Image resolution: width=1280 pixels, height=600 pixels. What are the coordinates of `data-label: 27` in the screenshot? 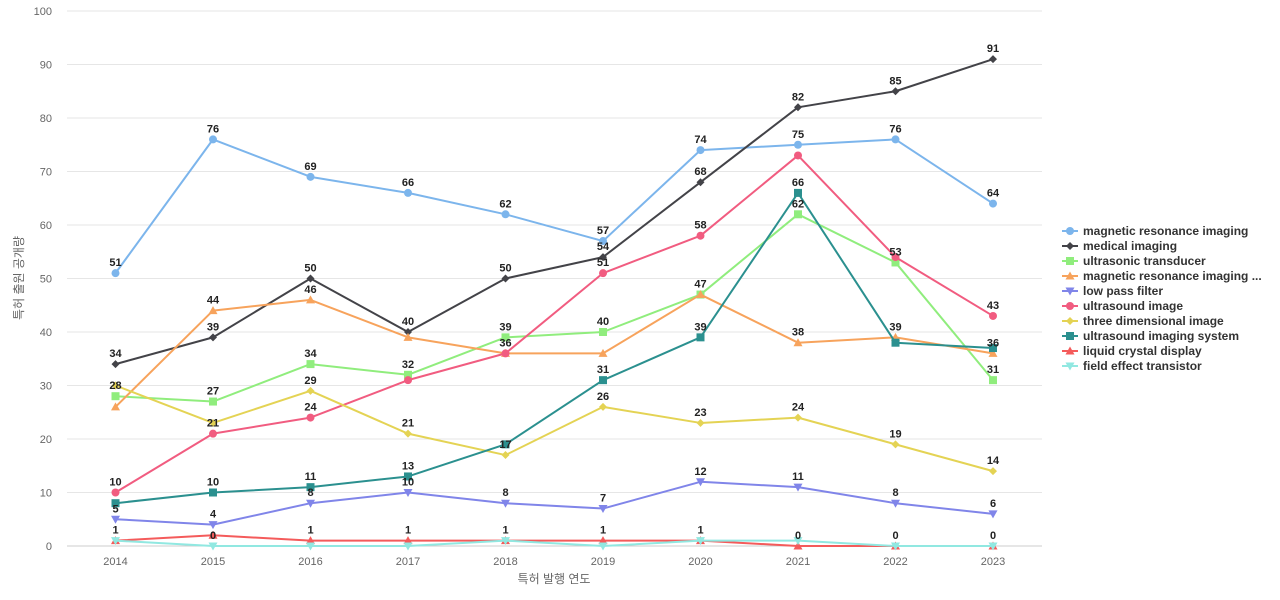 It's located at (213, 392).